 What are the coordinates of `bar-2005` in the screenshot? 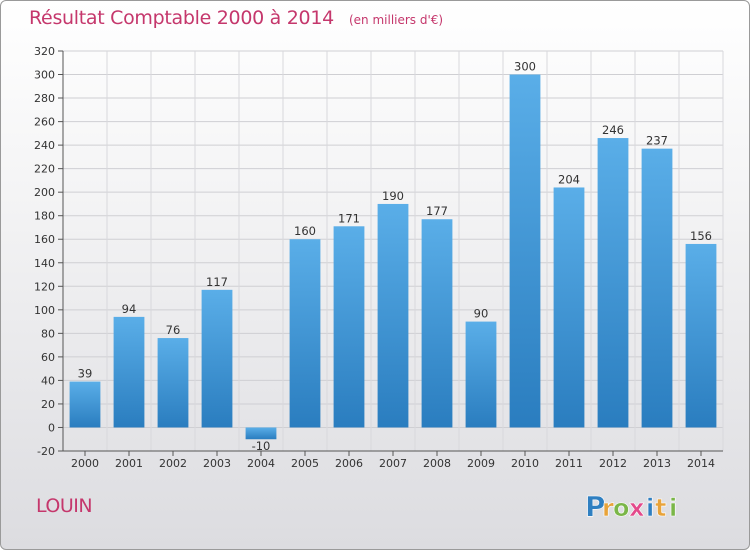 It's located at (305, 333).